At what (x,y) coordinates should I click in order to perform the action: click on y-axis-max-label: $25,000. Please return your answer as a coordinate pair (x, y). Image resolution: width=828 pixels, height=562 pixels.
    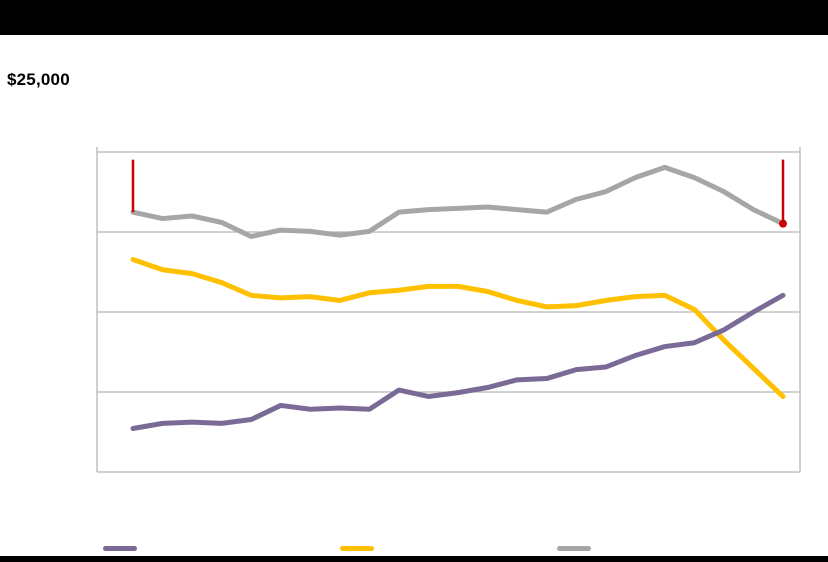
    Looking at the image, I should click on (38, 79).